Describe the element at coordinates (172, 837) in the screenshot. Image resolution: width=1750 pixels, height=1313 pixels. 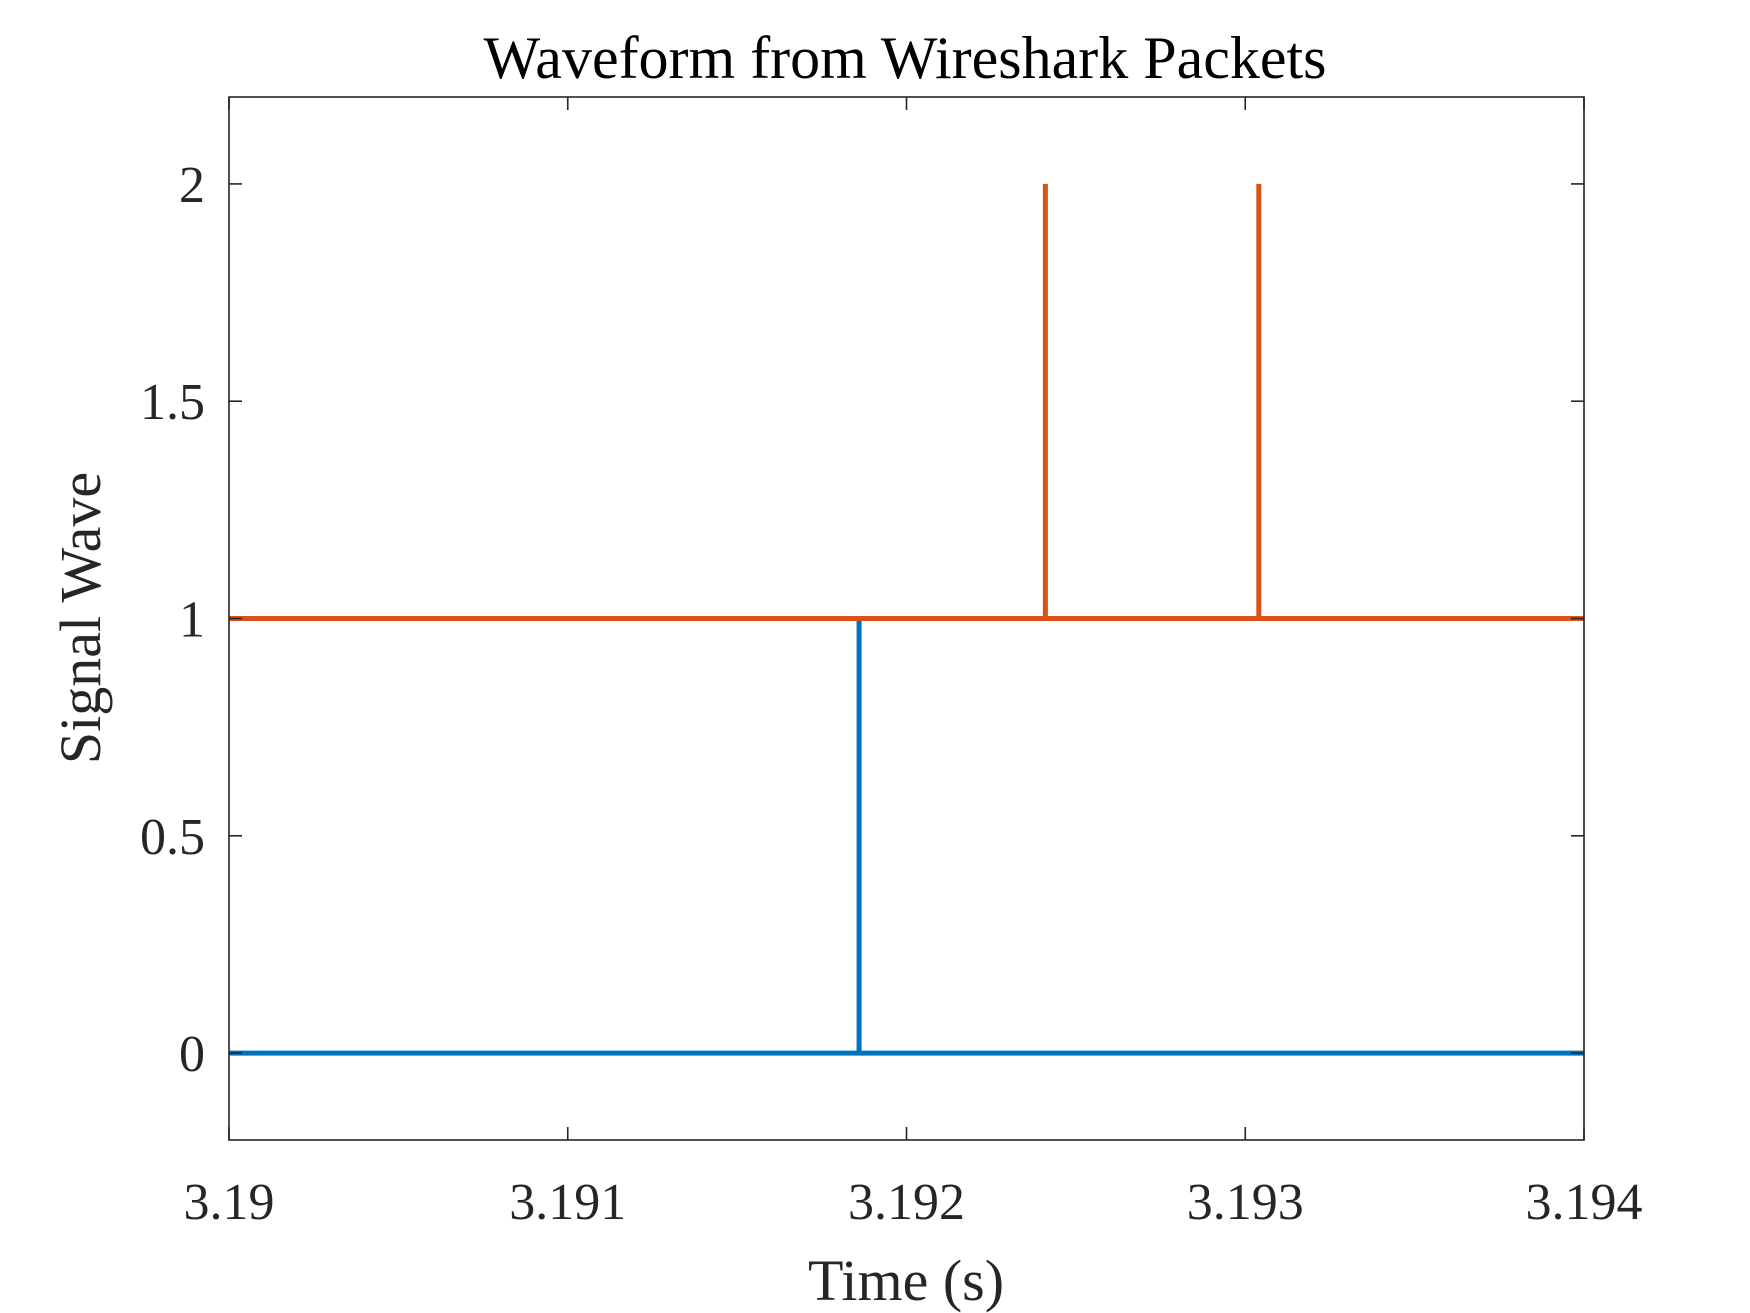
I see `y-tick-label: 0.5` at that location.